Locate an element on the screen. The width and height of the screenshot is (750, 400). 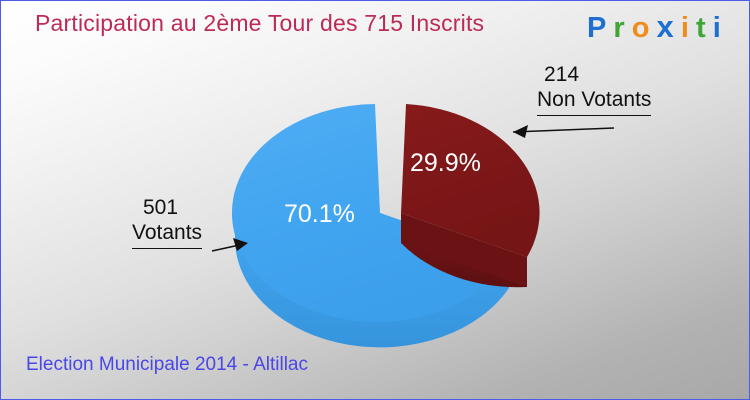
chart-caption: Election Municipale 2014 - Altillac is located at coordinates (167, 364).